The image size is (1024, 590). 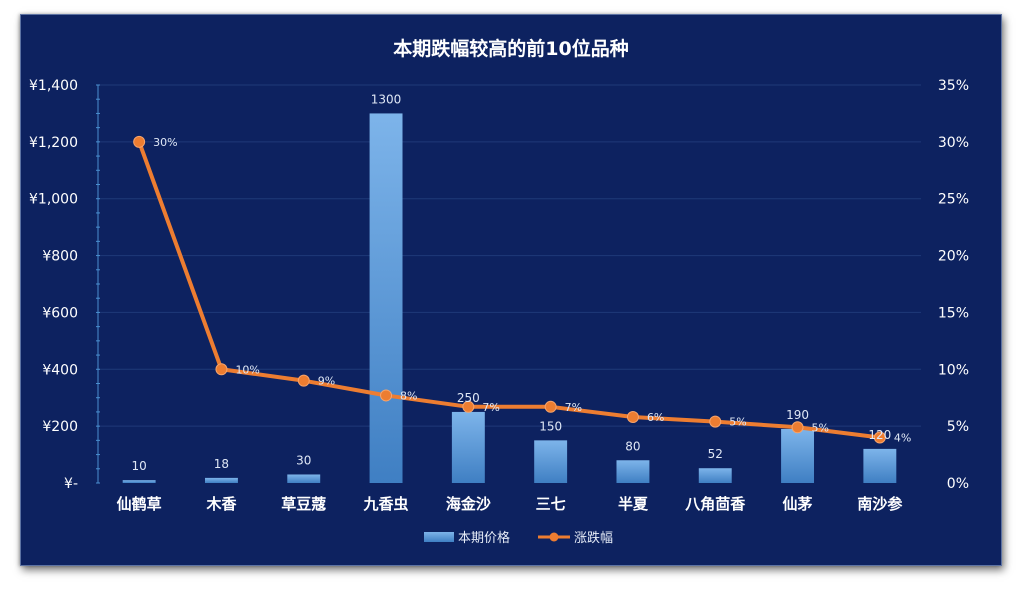 What do you see at coordinates (714, 504) in the screenshot?
I see `x-category-label: 八角茴香` at bounding box center [714, 504].